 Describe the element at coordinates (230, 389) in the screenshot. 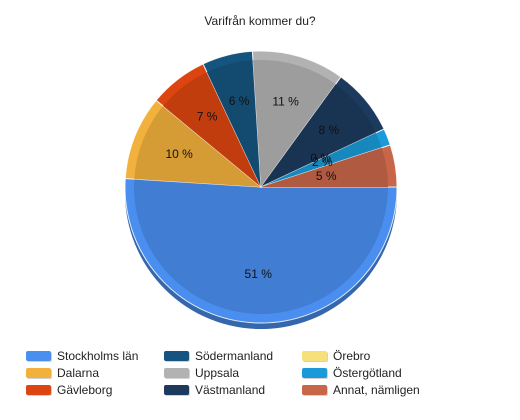

I see `legend-label-vastmanland: Västmanland` at that location.